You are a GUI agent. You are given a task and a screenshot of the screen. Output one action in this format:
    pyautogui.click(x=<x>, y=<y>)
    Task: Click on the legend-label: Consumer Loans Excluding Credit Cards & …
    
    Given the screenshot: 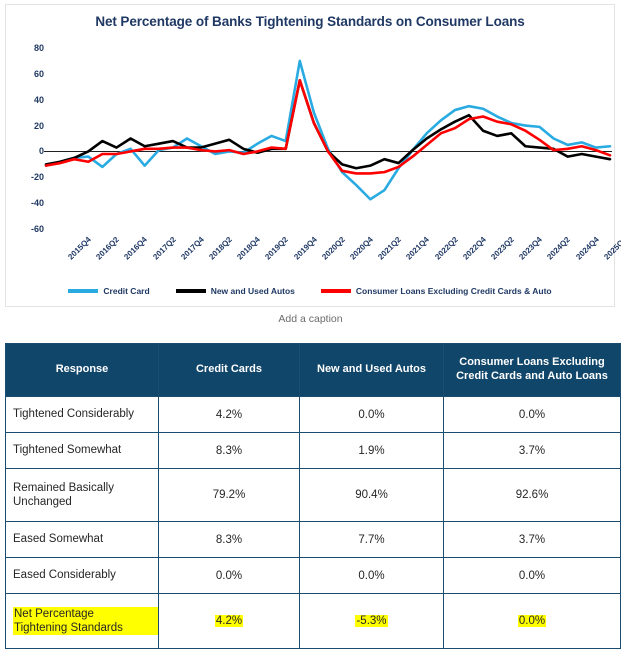 What is the action you would take?
    pyautogui.click(x=453, y=291)
    